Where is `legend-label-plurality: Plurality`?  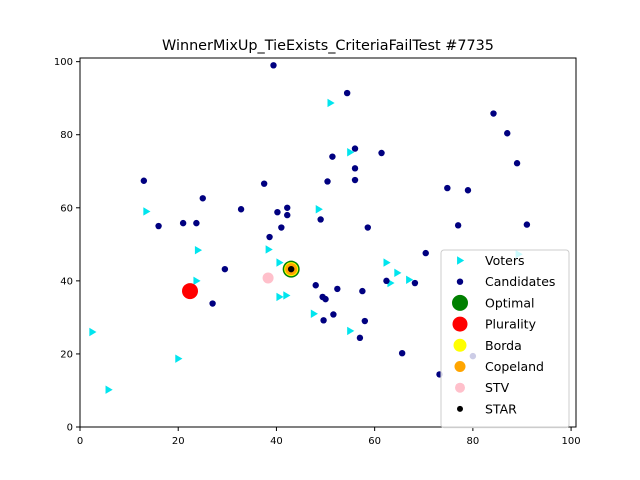 legend-label-plurality: Plurality is located at coordinates (511, 324).